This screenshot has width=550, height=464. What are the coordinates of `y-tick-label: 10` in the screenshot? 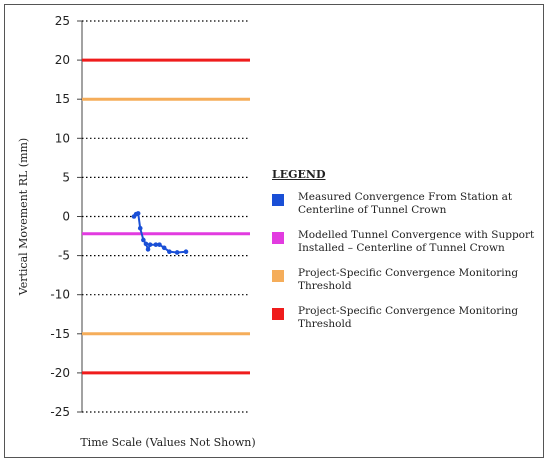 It's located at (62, 138).